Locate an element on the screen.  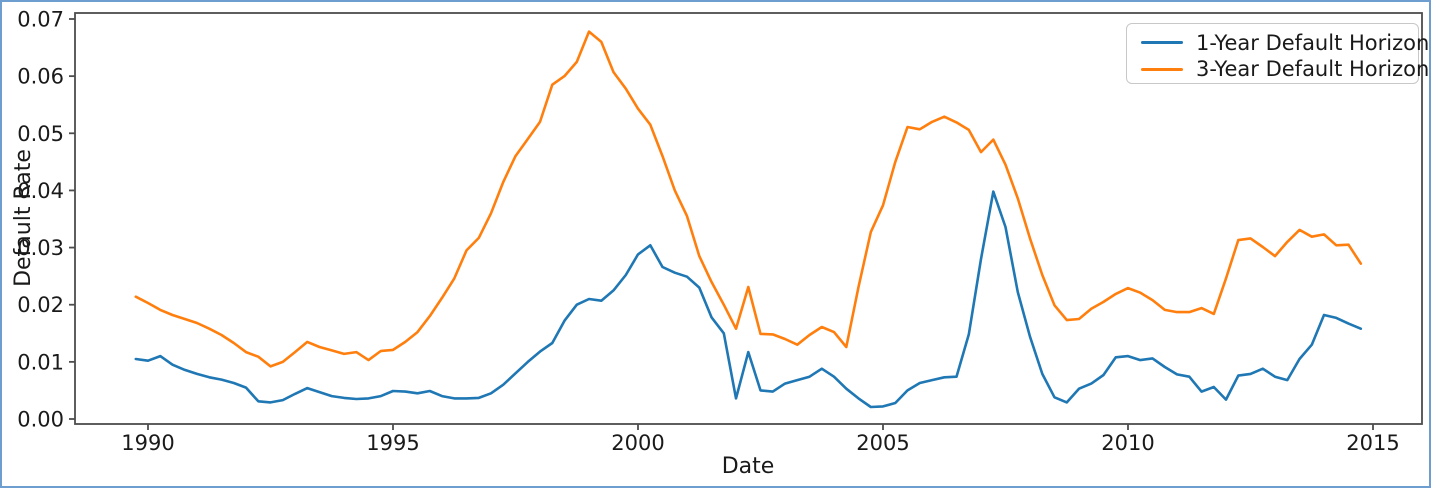
legend-label-1year: 1-Year Default Horizon is located at coordinates (1313, 42).